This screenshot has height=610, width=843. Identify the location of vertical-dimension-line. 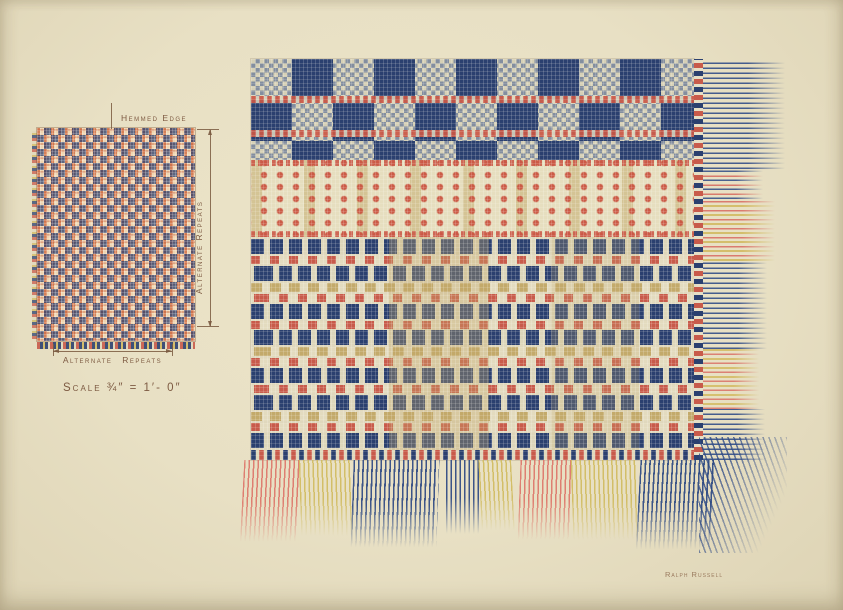
(210, 228).